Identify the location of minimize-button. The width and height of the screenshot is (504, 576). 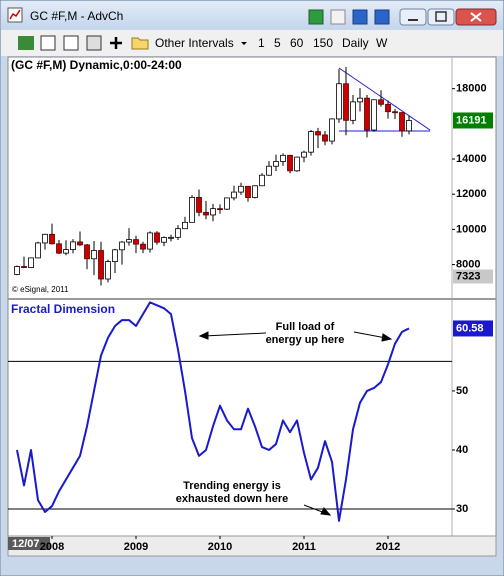
(413, 17).